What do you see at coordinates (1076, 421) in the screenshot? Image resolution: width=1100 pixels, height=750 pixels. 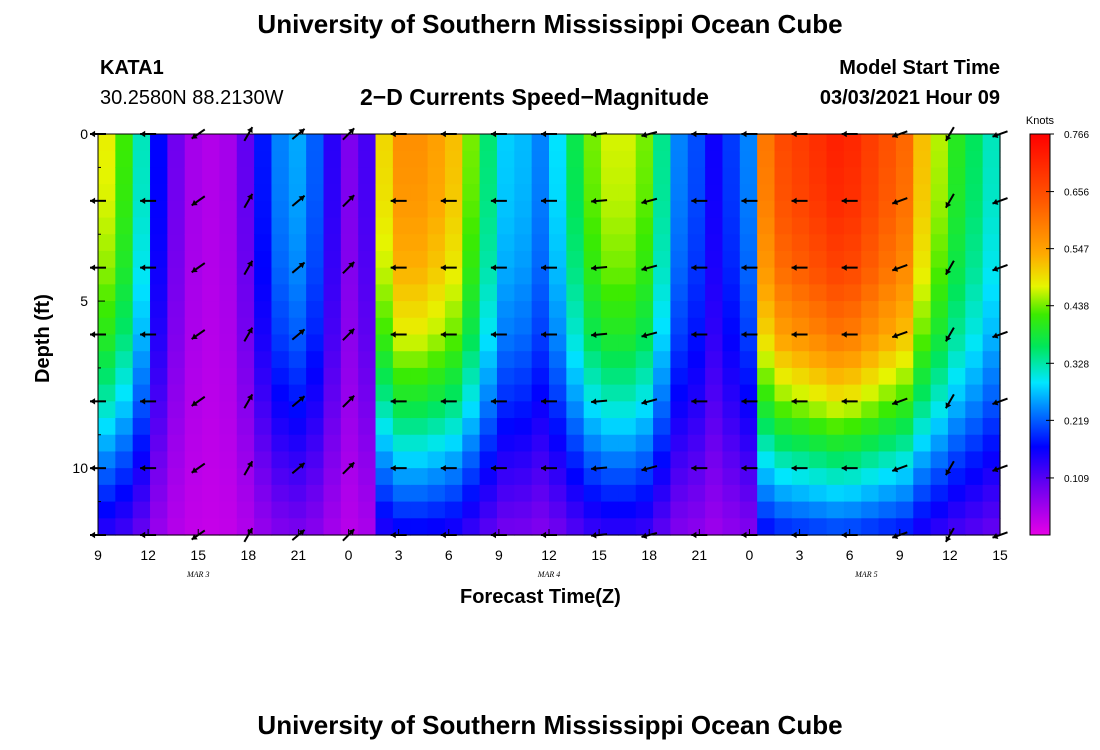 I see `colorbar-tick-label: 0.219` at bounding box center [1076, 421].